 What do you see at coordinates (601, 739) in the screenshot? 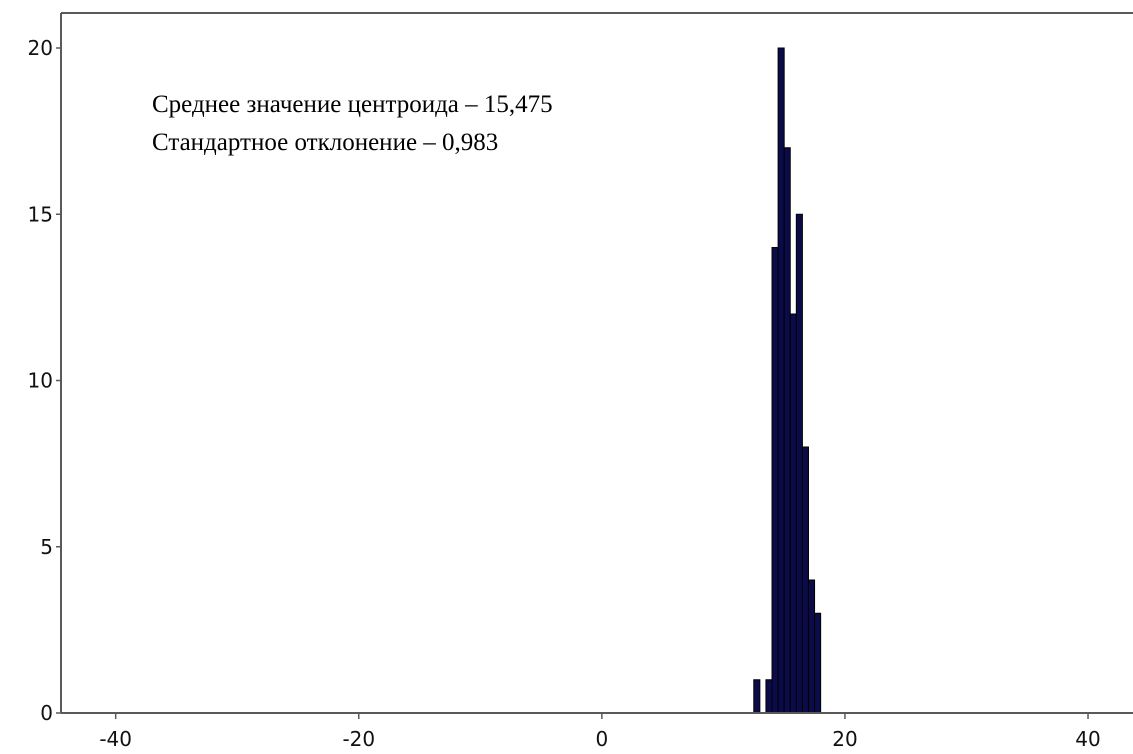
I see `x-tick-label: 0` at bounding box center [601, 739].